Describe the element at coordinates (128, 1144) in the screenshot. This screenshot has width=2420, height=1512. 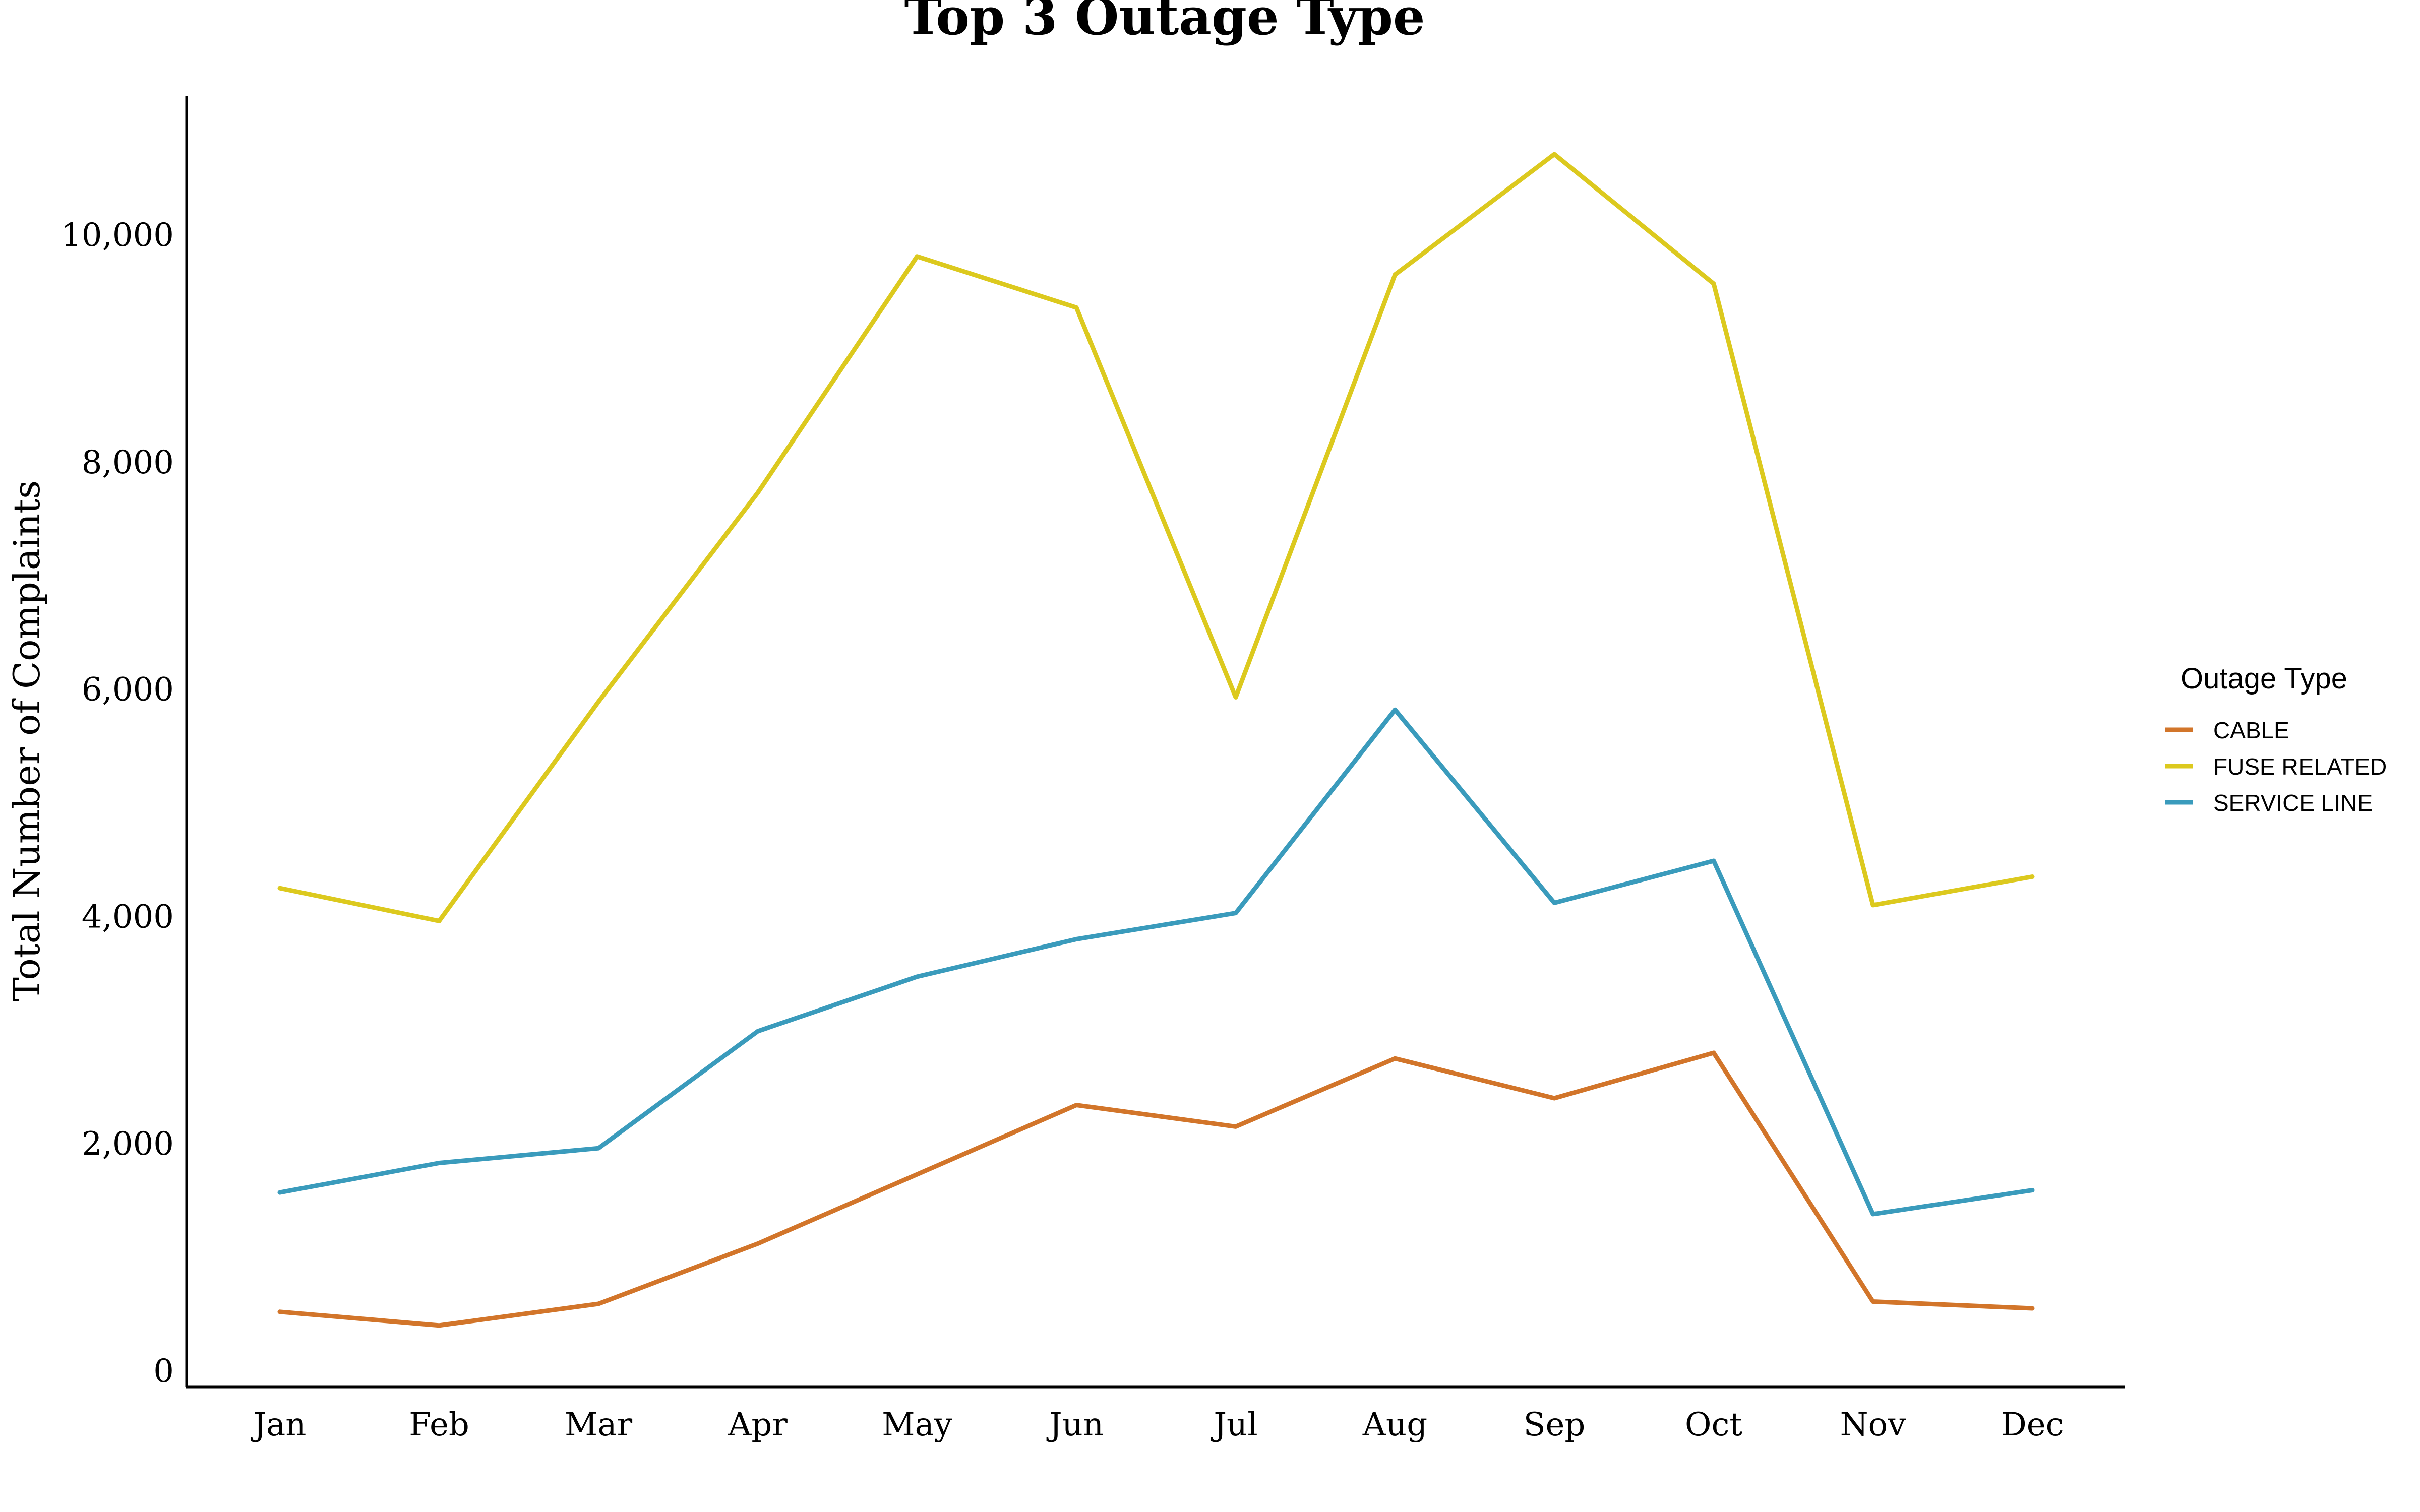
I see `y-tick-label: 2,000` at that location.